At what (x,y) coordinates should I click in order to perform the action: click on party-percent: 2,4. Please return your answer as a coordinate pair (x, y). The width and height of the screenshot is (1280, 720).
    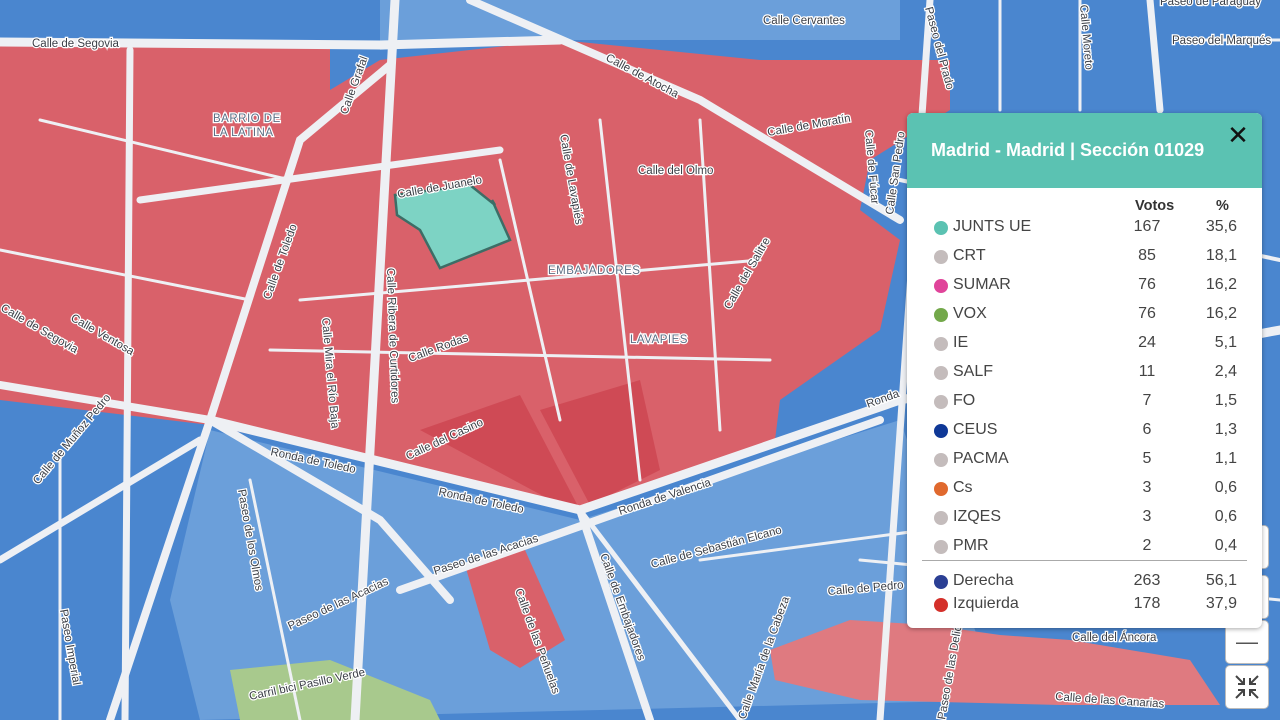
    Looking at the image, I should click on (1225, 371).